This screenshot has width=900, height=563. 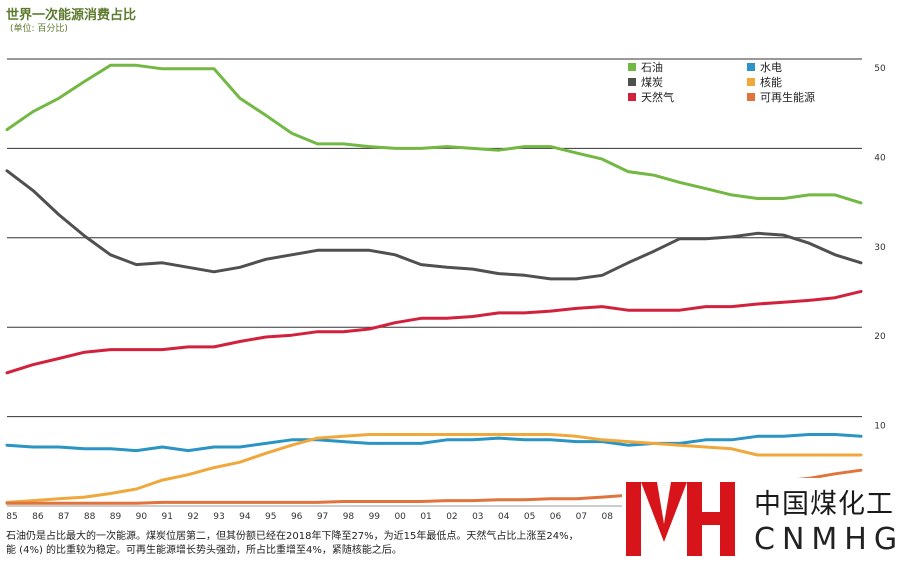 I want to click on x-tick-label-97: 97, so click(x=322, y=517).